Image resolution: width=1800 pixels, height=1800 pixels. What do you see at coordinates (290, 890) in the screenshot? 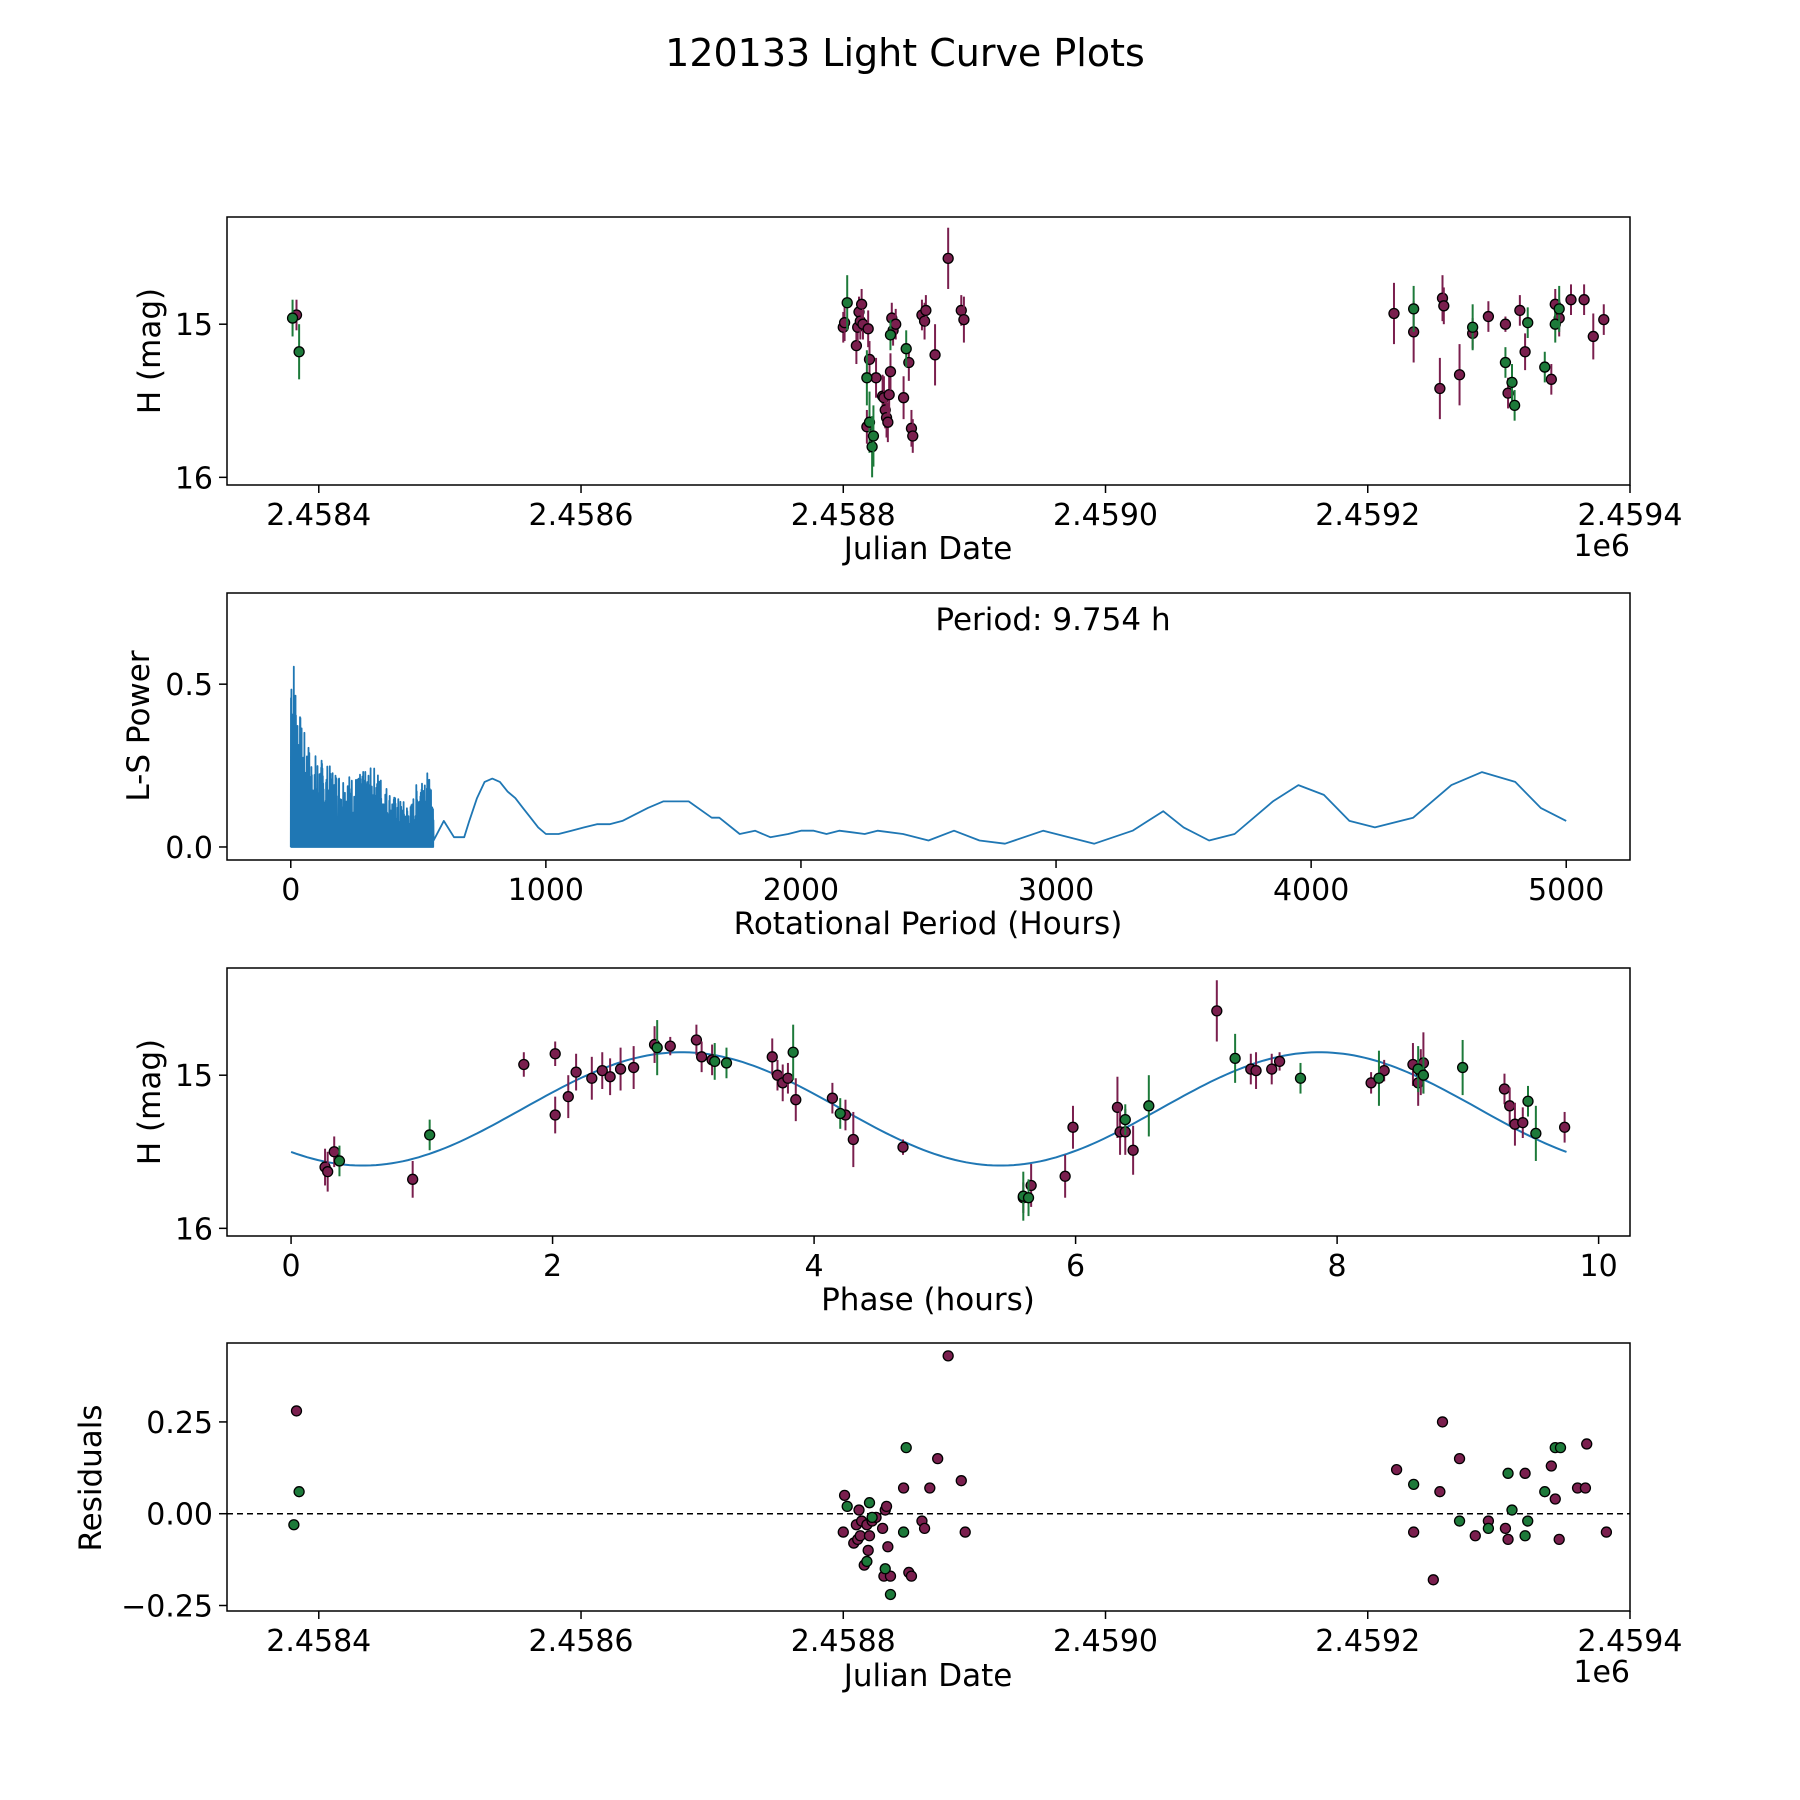
I see `periodogram-x-tick-label: 0` at bounding box center [290, 890].